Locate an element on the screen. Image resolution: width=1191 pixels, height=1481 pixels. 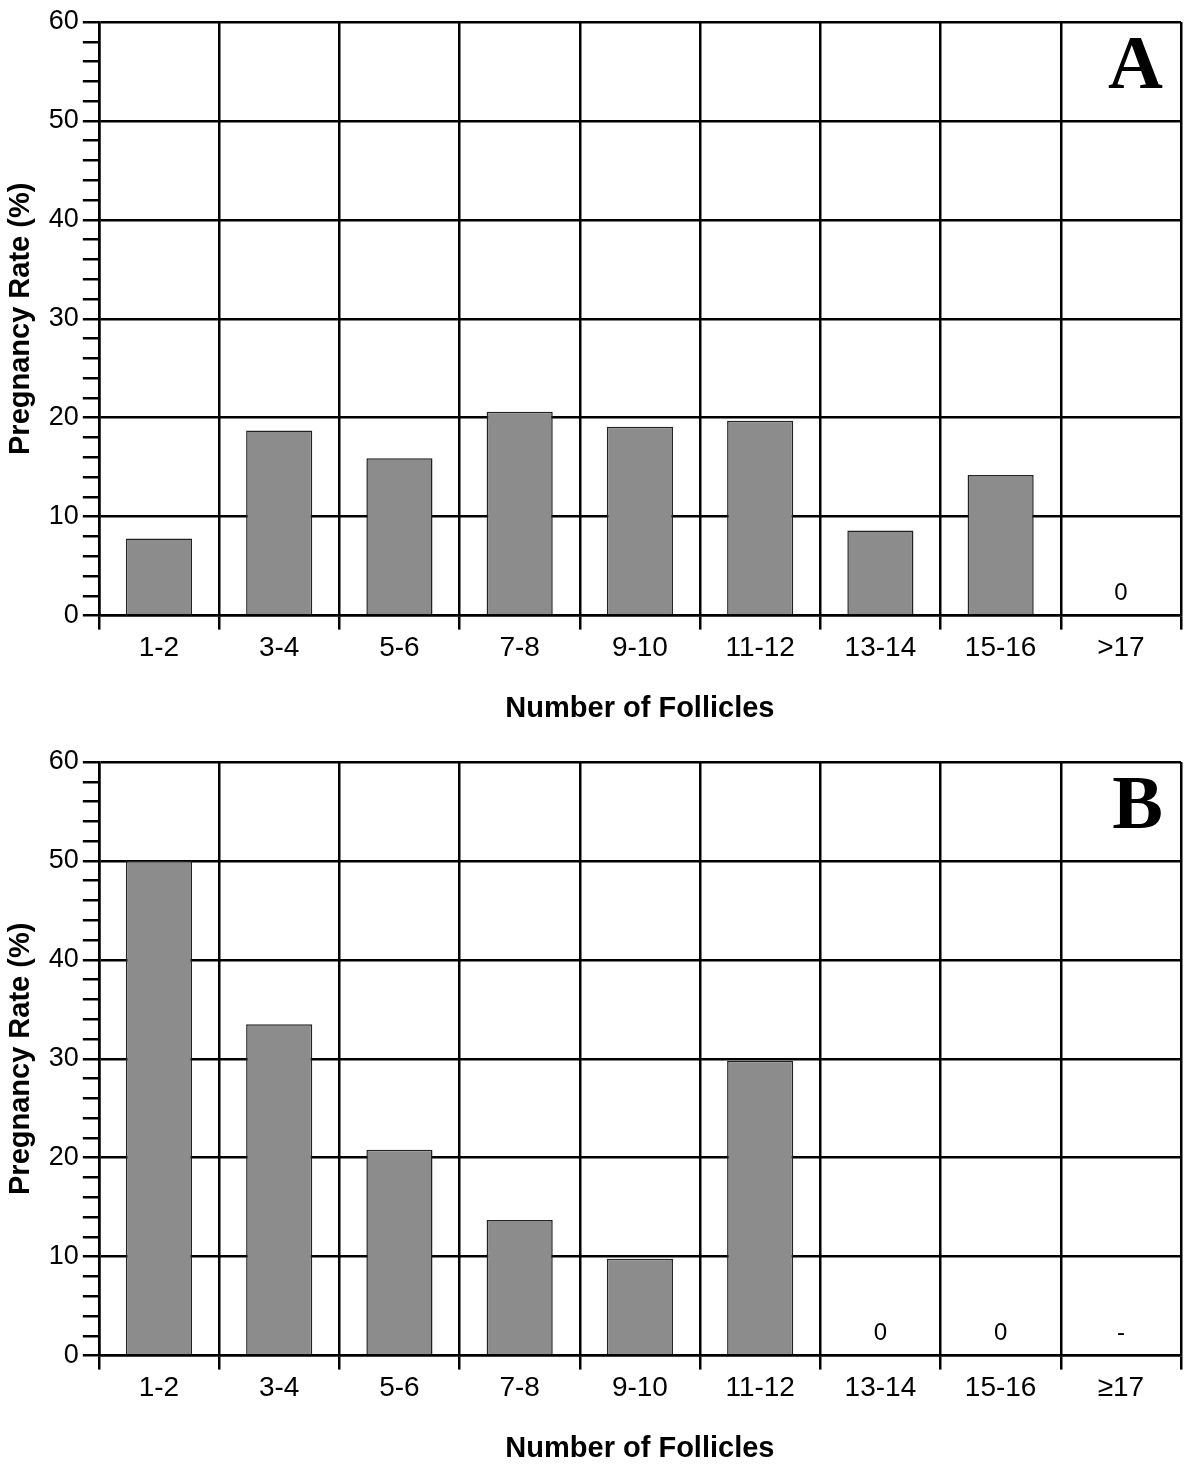
x-tick-label: >17 is located at coordinates (1121, 647).